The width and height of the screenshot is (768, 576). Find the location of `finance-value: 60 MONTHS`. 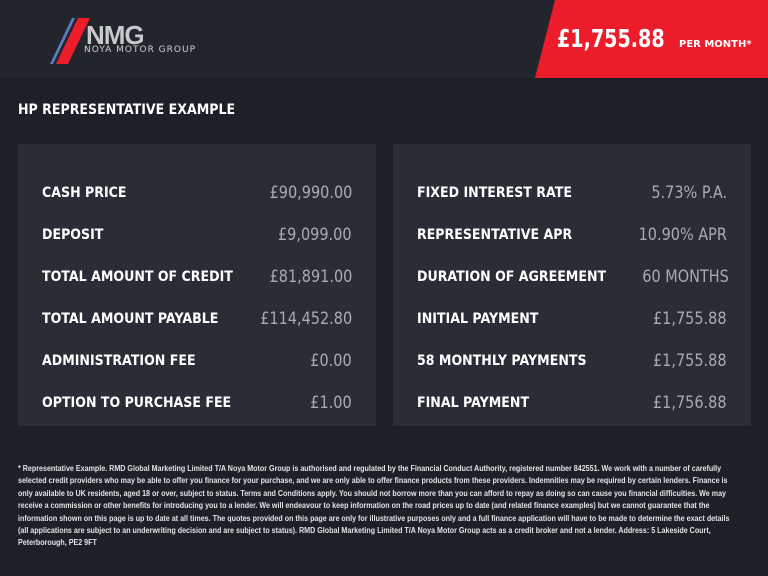

finance-value: 60 MONTHS is located at coordinates (685, 277).